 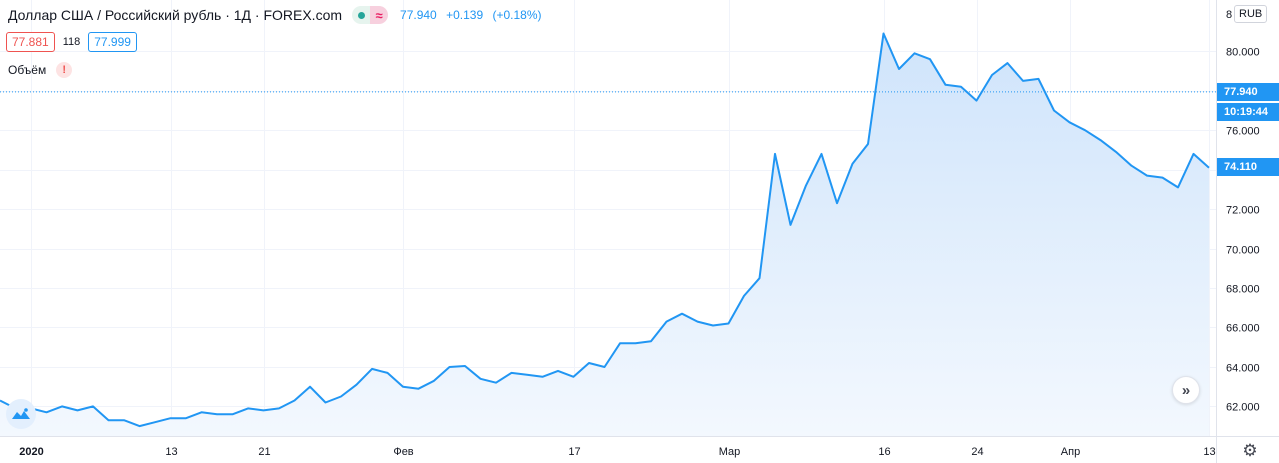 I want to click on bid-ask-row: 77.881 118 77.999, so click(x=71, y=42).